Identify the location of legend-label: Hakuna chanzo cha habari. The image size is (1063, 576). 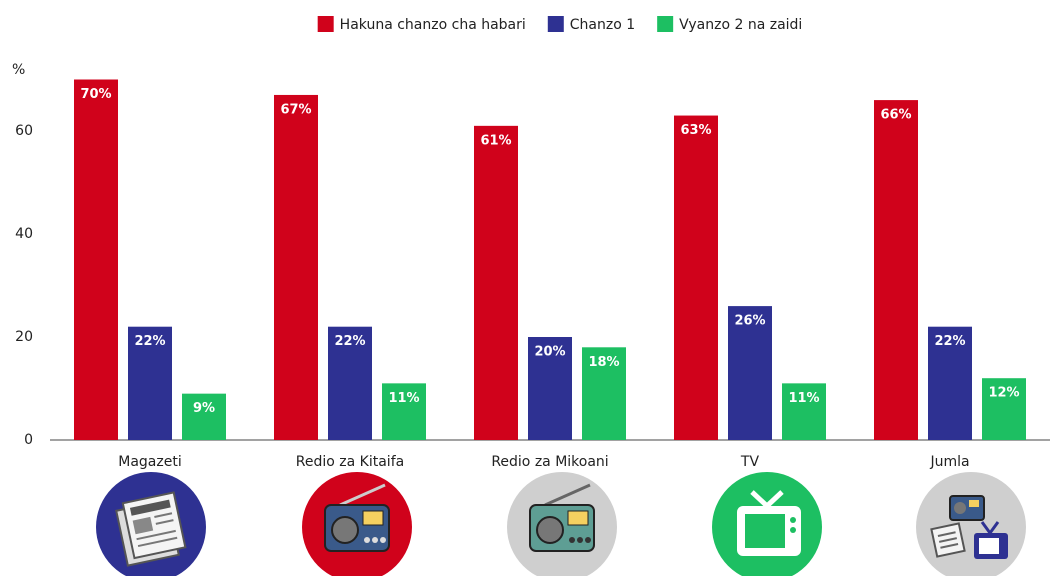
(433, 25).